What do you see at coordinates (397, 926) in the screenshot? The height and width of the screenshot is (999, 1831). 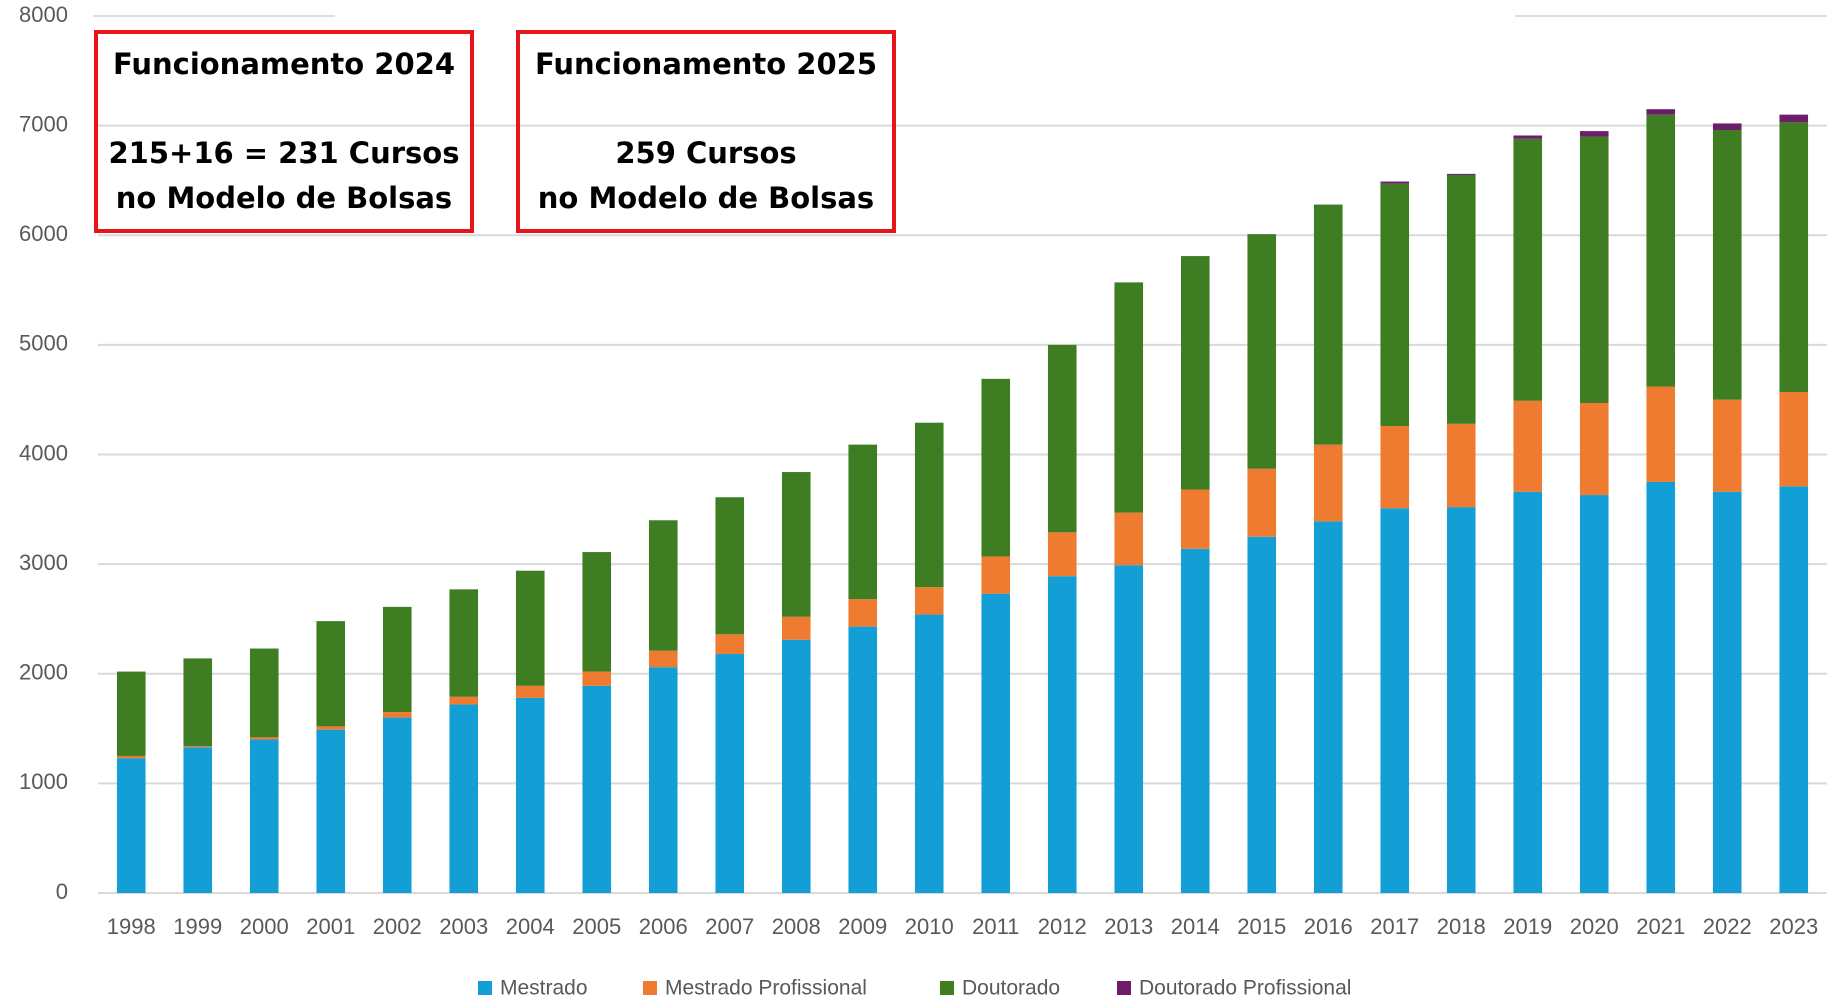 I see `x-tick-label: 2002` at bounding box center [397, 926].